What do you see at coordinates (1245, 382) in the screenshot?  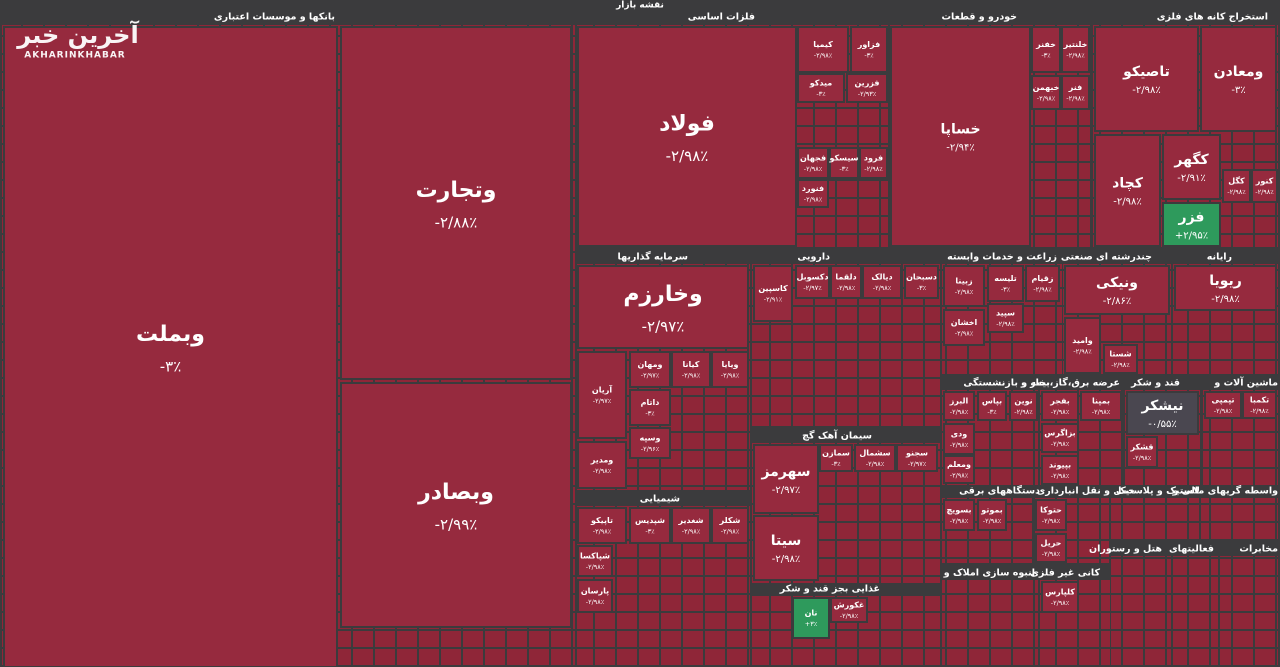 I see `sector-name: ماشین آلات و` at bounding box center [1245, 382].